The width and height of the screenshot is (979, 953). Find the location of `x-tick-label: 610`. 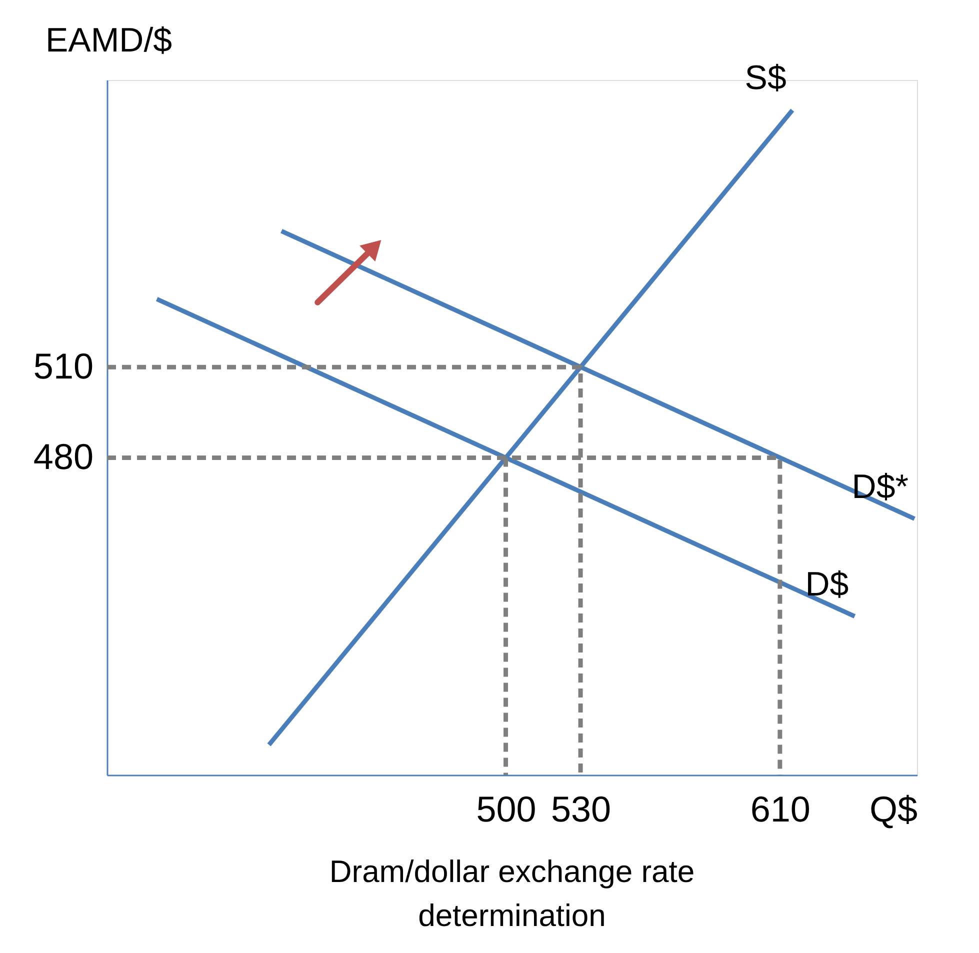

x-tick-label: 610 is located at coordinates (780, 809).